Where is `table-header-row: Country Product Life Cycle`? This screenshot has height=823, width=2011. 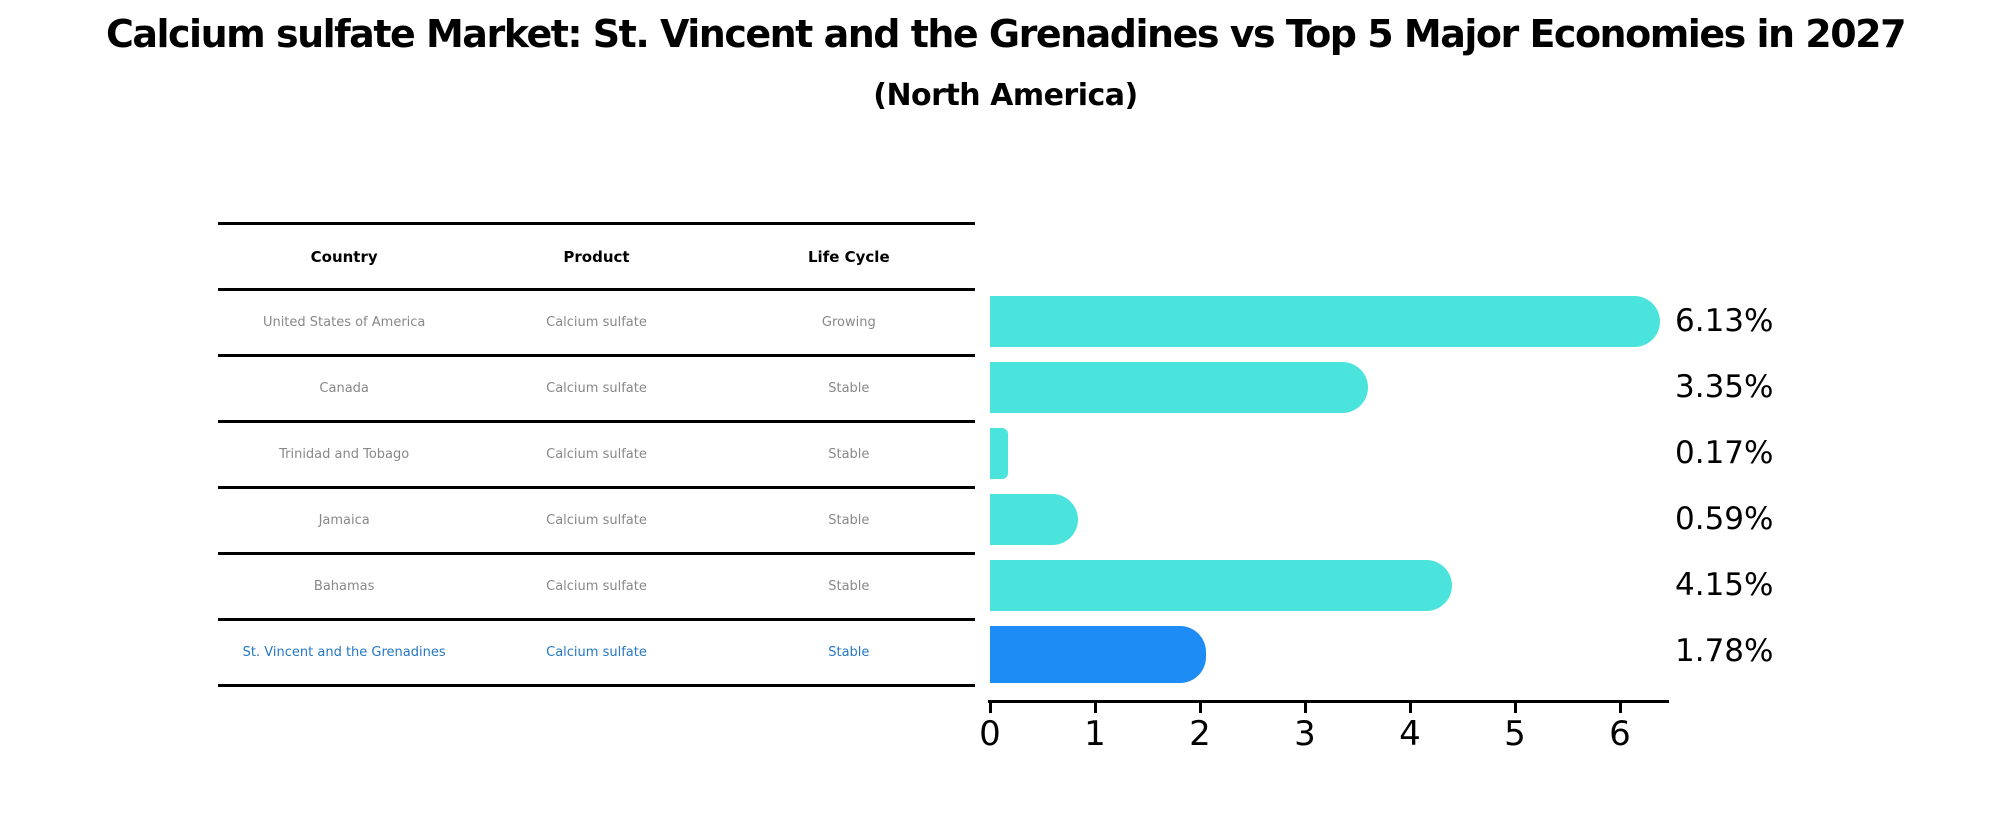
table-header-row: Country Product Life Cycle is located at coordinates (596, 258).